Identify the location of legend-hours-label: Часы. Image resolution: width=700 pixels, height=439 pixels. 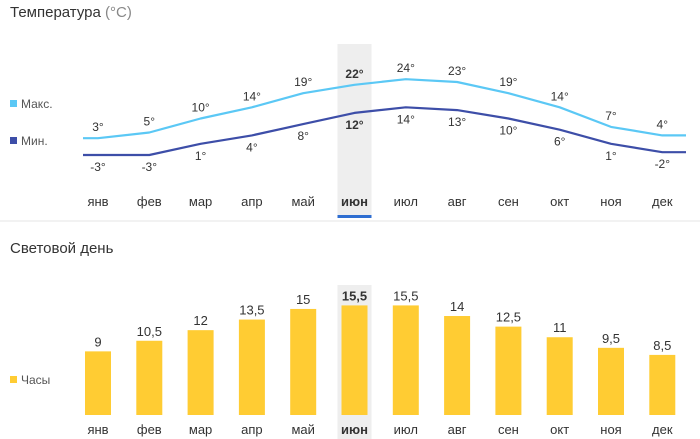
(35, 380).